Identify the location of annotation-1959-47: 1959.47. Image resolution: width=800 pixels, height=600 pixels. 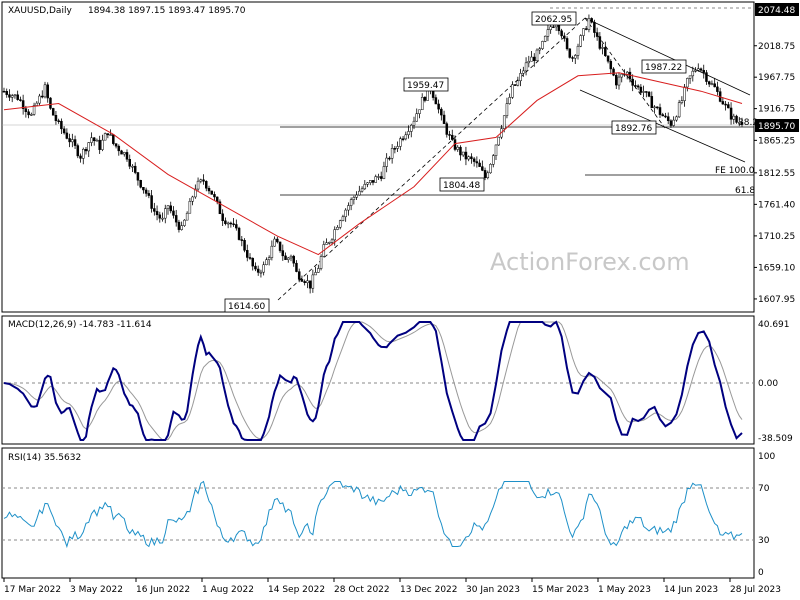
(426, 84).